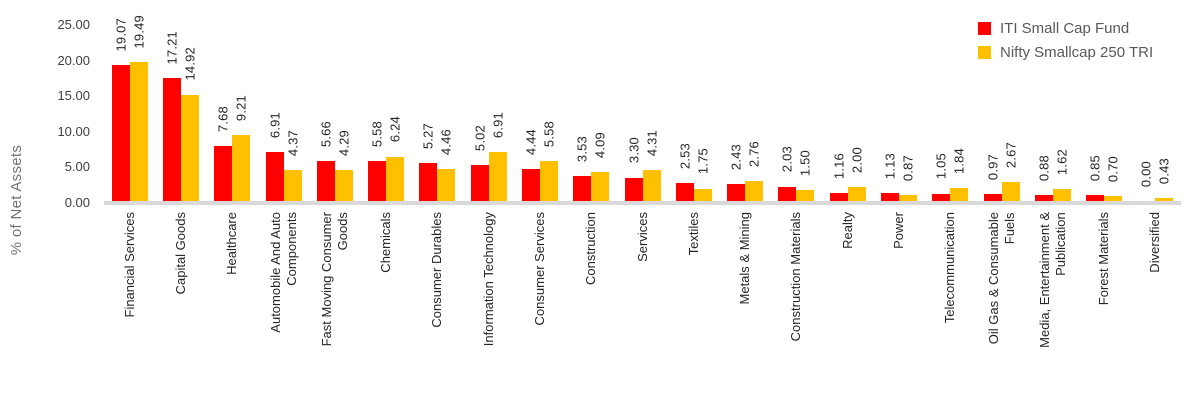 This screenshot has width=1202, height=400. I want to click on legend-label: Nifty Smallcap 250 TRI, so click(1077, 52).